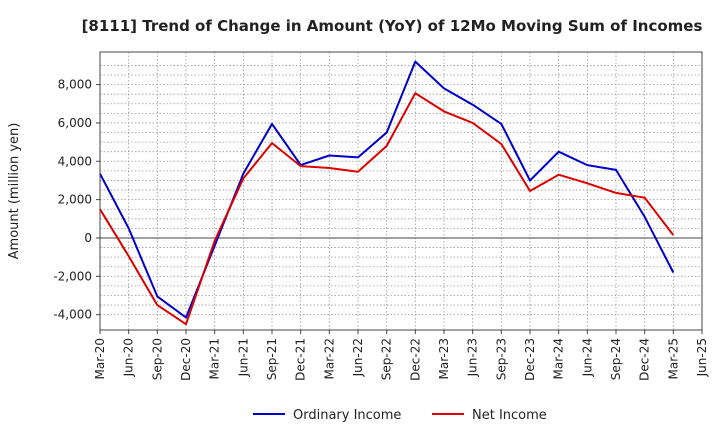  I want to click on x-tick-label: Jun-21, so click(243, 357).